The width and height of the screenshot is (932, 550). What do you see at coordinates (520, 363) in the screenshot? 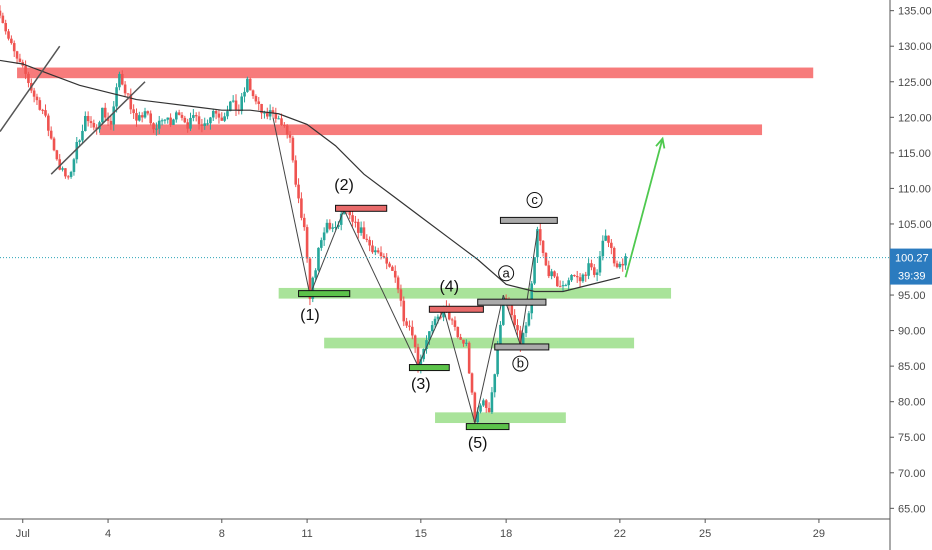
I see `letter-circle-b` at bounding box center [520, 363].